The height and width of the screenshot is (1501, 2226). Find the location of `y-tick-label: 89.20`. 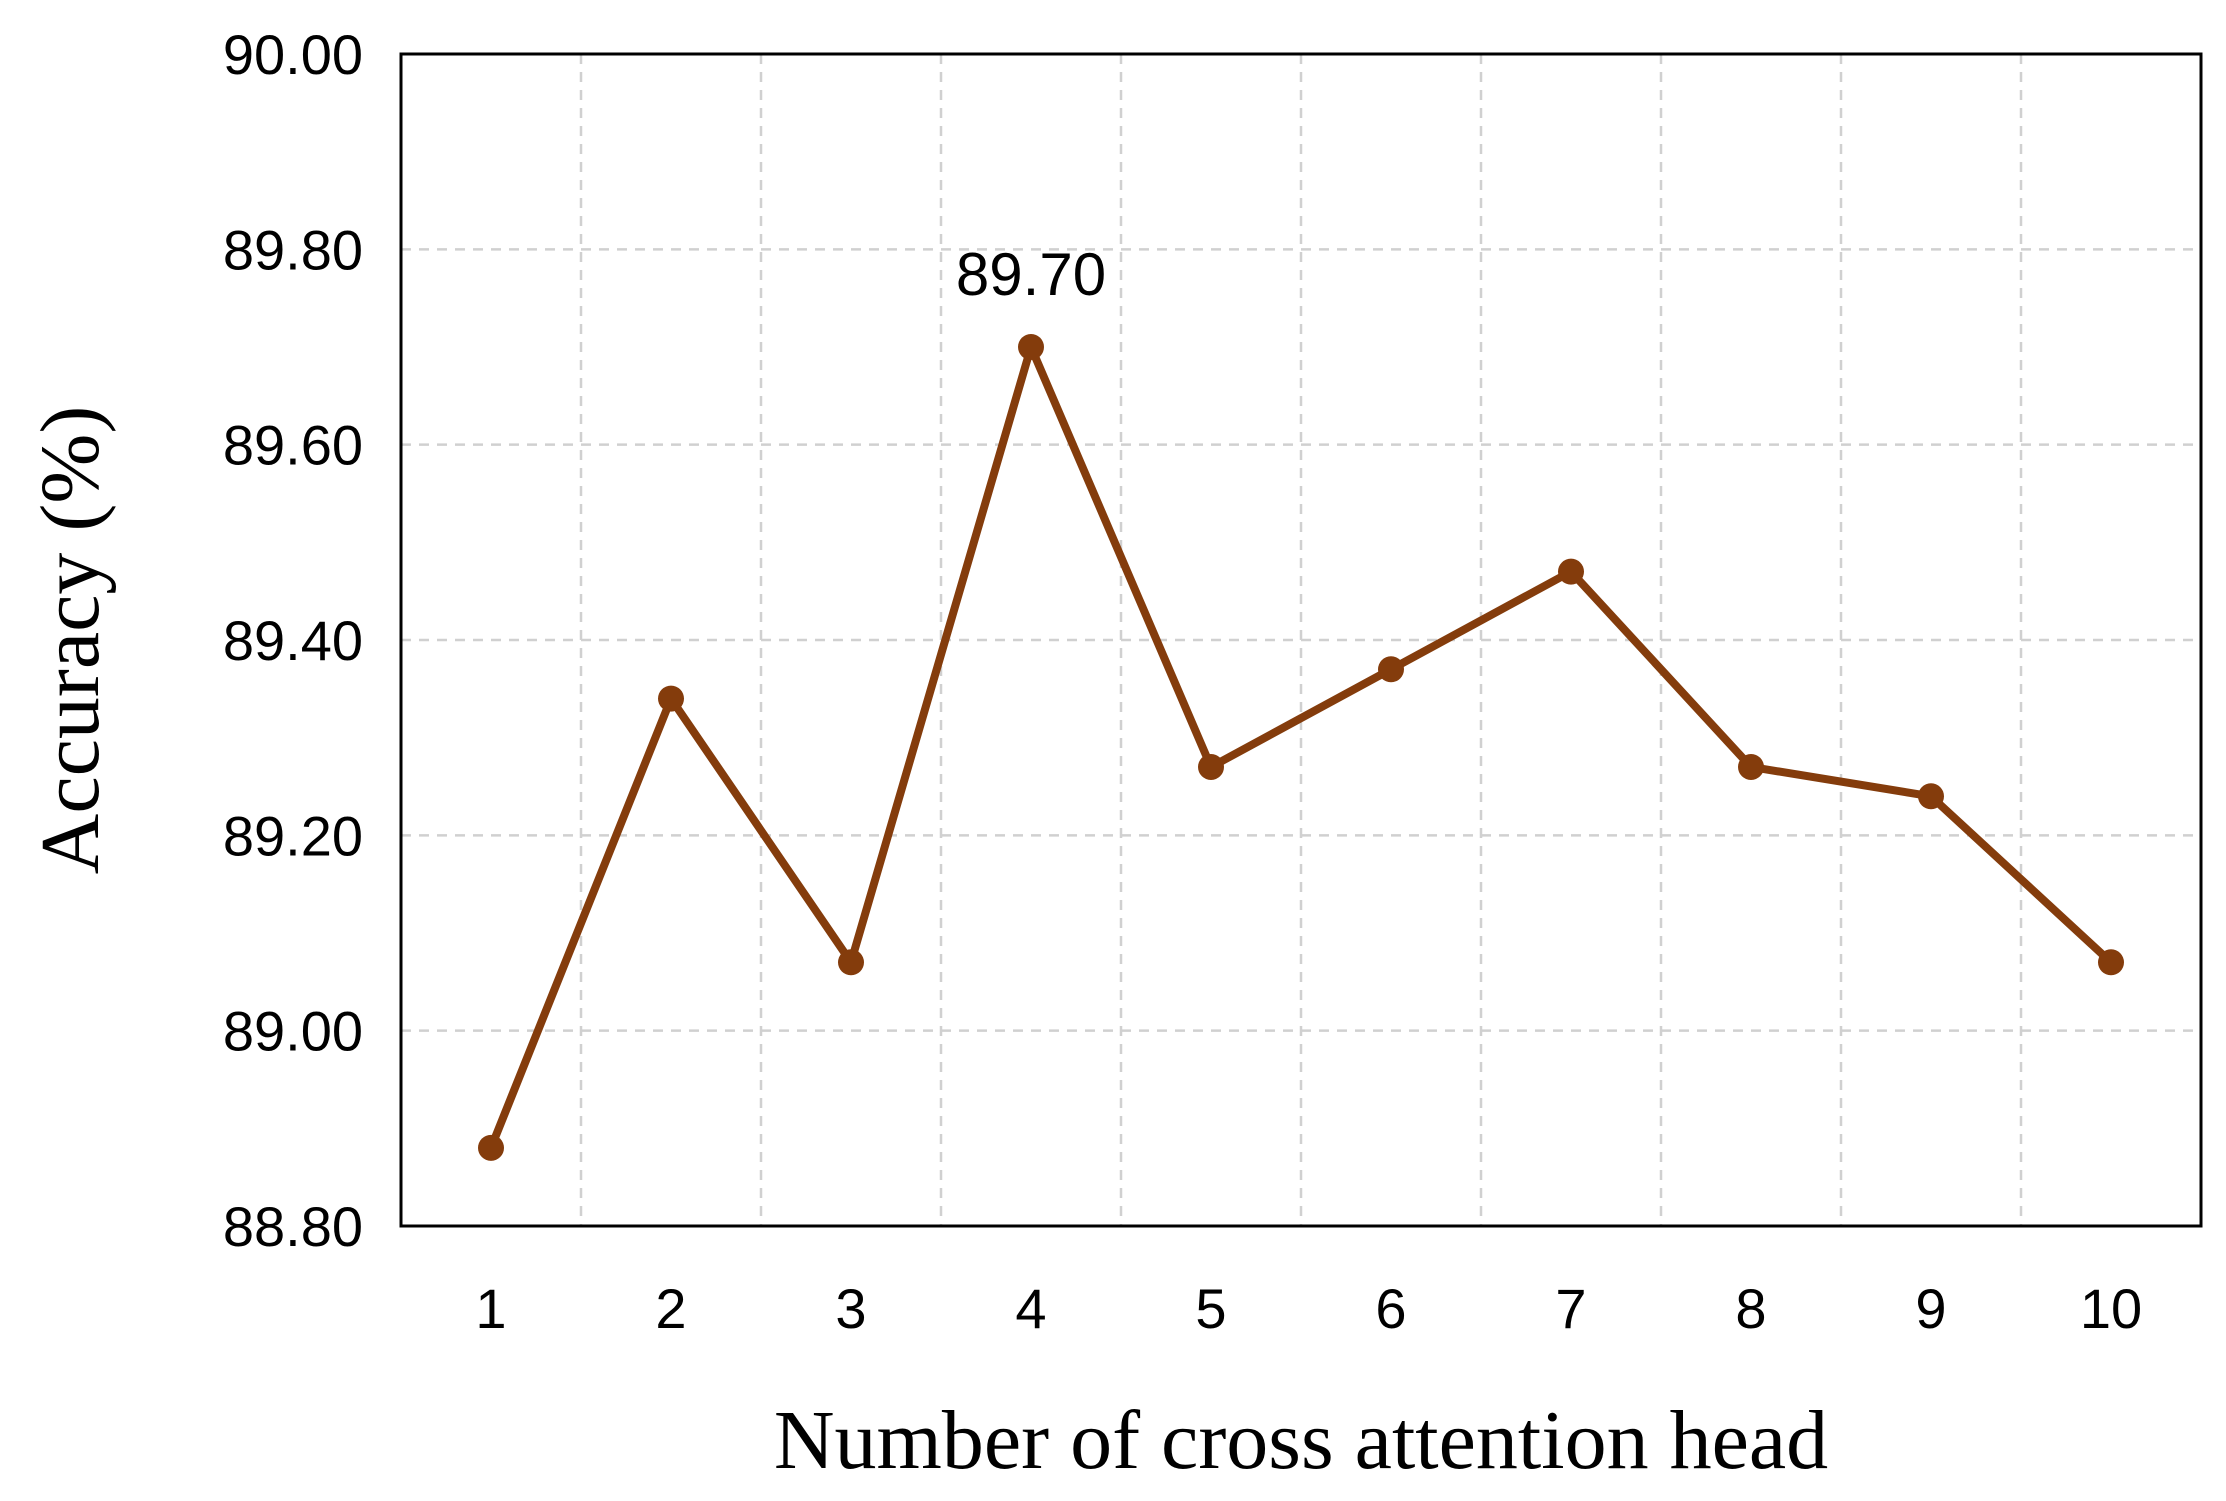

y-tick-label: 89.20 is located at coordinates (293, 835).